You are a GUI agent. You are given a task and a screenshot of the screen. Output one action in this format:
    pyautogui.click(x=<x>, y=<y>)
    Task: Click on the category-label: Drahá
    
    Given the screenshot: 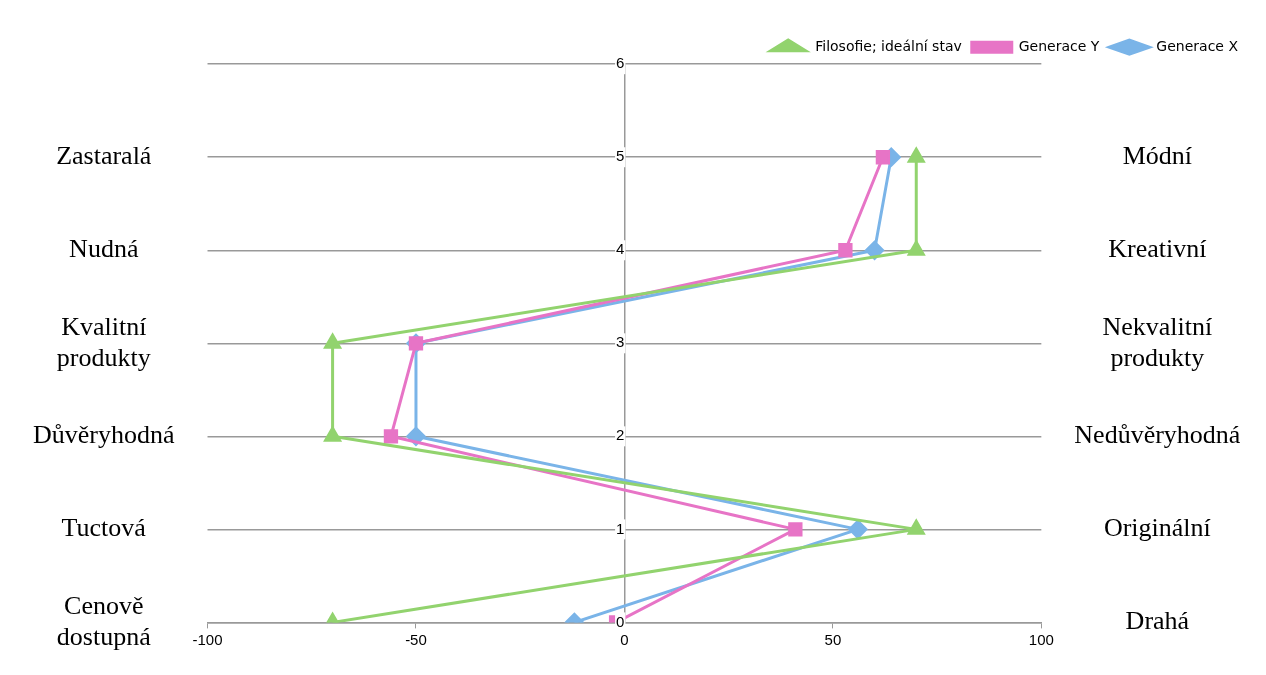 What is the action you would take?
    pyautogui.click(x=1157, y=621)
    